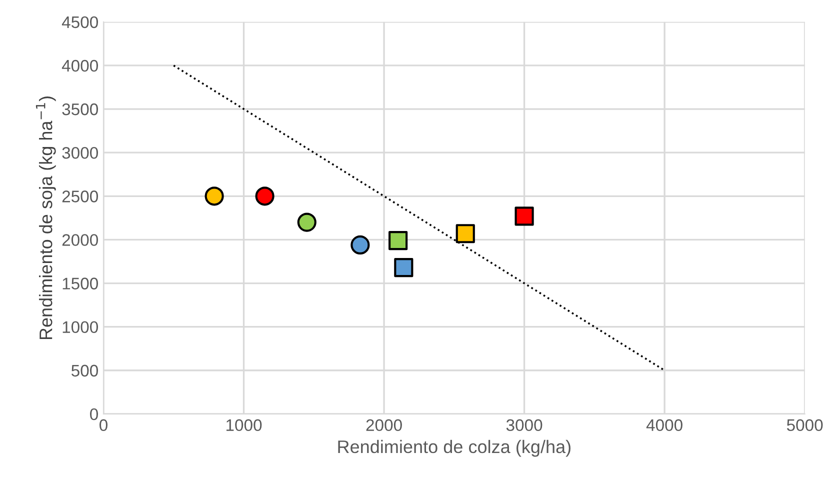 This screenshot has width=828, height=487. I want to click on x-tick-label: 5000, so click(804, 425).